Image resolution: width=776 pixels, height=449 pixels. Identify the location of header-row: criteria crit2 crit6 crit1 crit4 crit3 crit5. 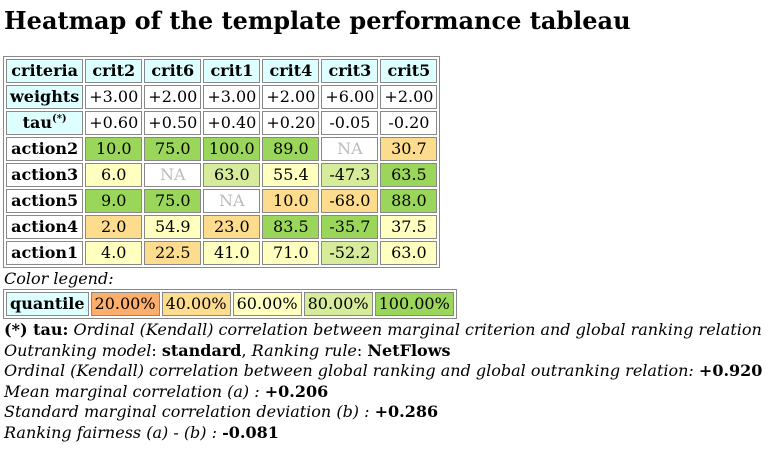
(222, 71).